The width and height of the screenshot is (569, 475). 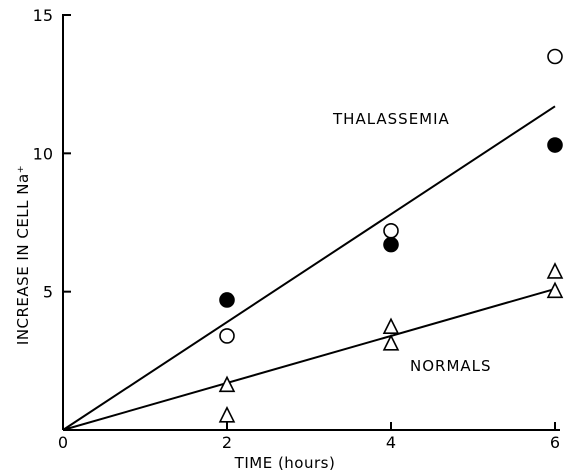 I want to click on series-label-normals: NORMALS, so click(x=451, y=366).